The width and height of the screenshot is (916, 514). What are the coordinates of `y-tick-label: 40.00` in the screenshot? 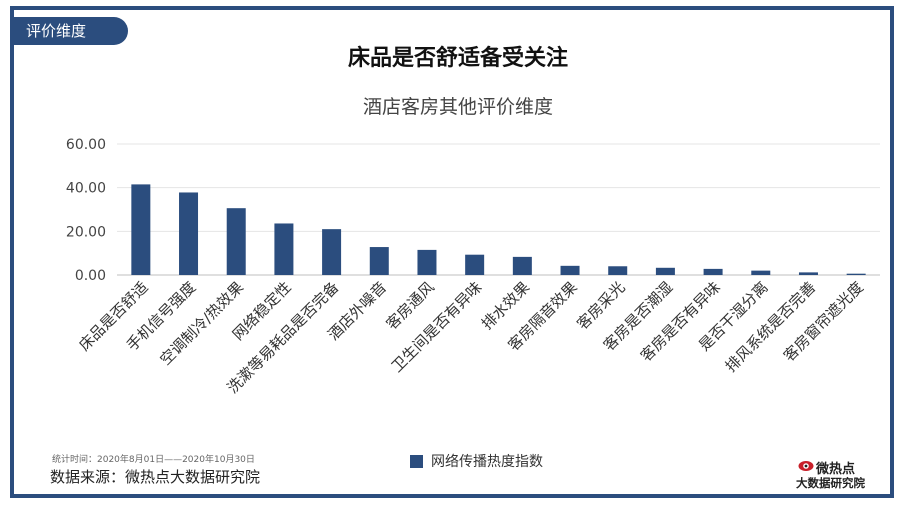 It's located at (86, 189).